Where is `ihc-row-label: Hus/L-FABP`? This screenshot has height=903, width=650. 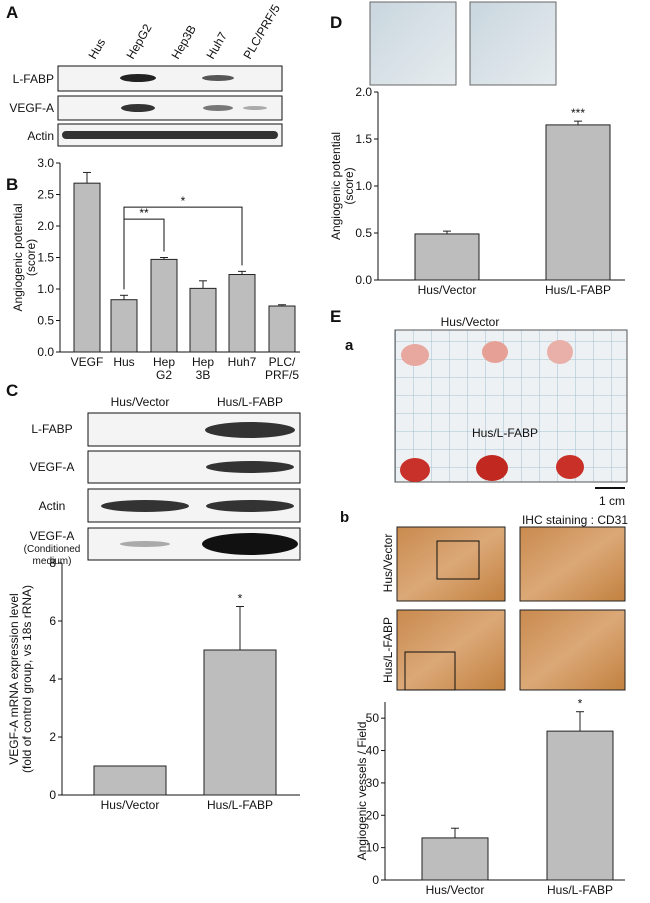 ihc-row-label: Hus/L-FABP is located at coordinates (388, 650).